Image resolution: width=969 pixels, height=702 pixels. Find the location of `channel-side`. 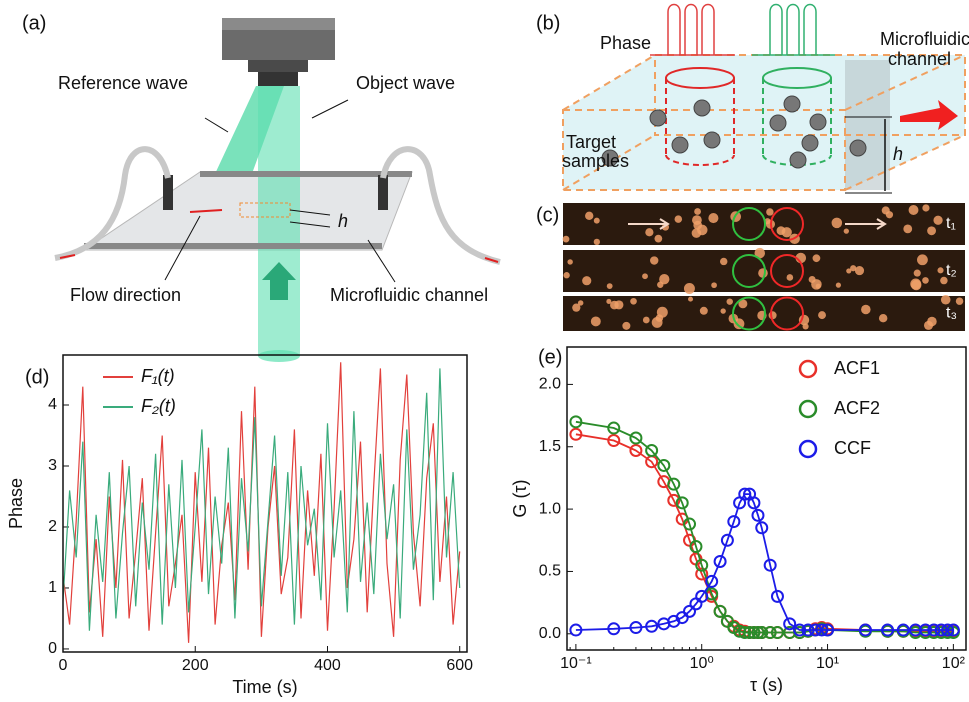

channel-side is located at coordinates (867, 125).